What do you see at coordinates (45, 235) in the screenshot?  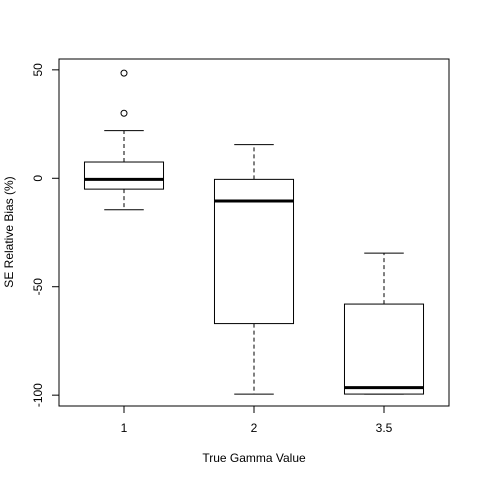 I see `y-axis: -100 -50 0 50` at bounding box center [45, 235].